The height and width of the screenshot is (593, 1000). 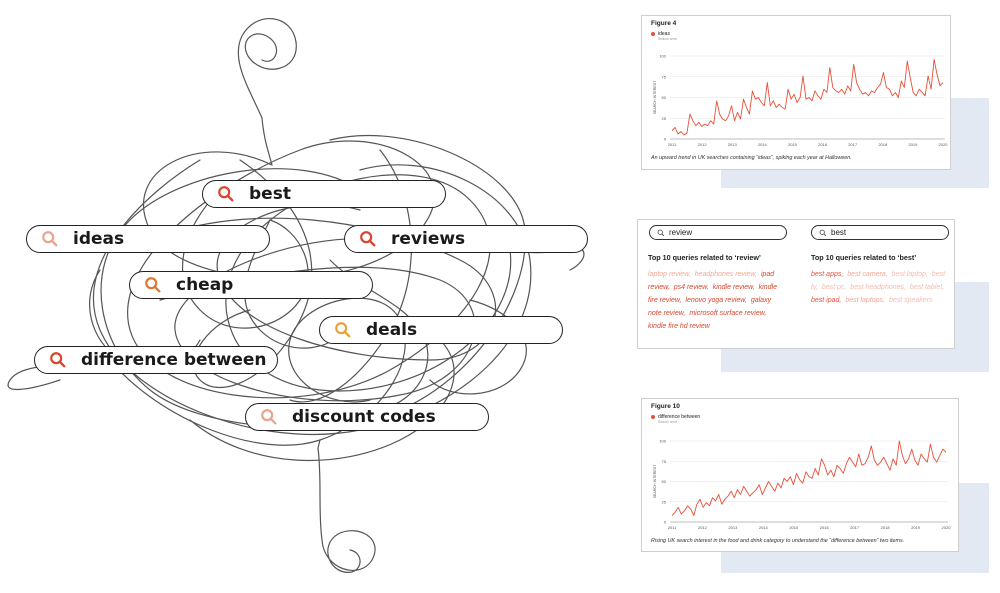 I want to click on legend-label: difference between, so click(x=679, y=417).